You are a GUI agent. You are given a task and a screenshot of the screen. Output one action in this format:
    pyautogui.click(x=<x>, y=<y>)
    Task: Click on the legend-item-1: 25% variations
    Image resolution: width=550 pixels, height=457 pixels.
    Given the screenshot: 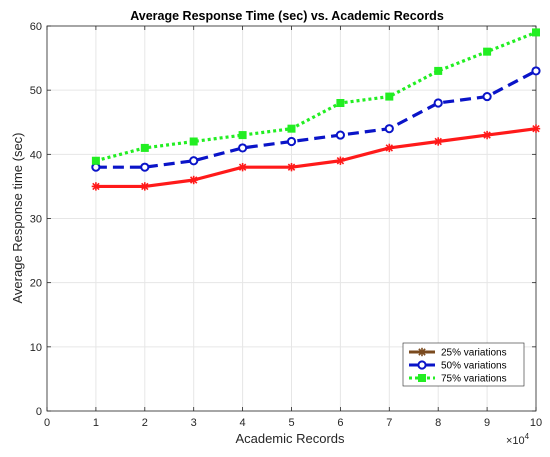 What is the action you would take?
    pyautogui.click(x=458, y=353)
    